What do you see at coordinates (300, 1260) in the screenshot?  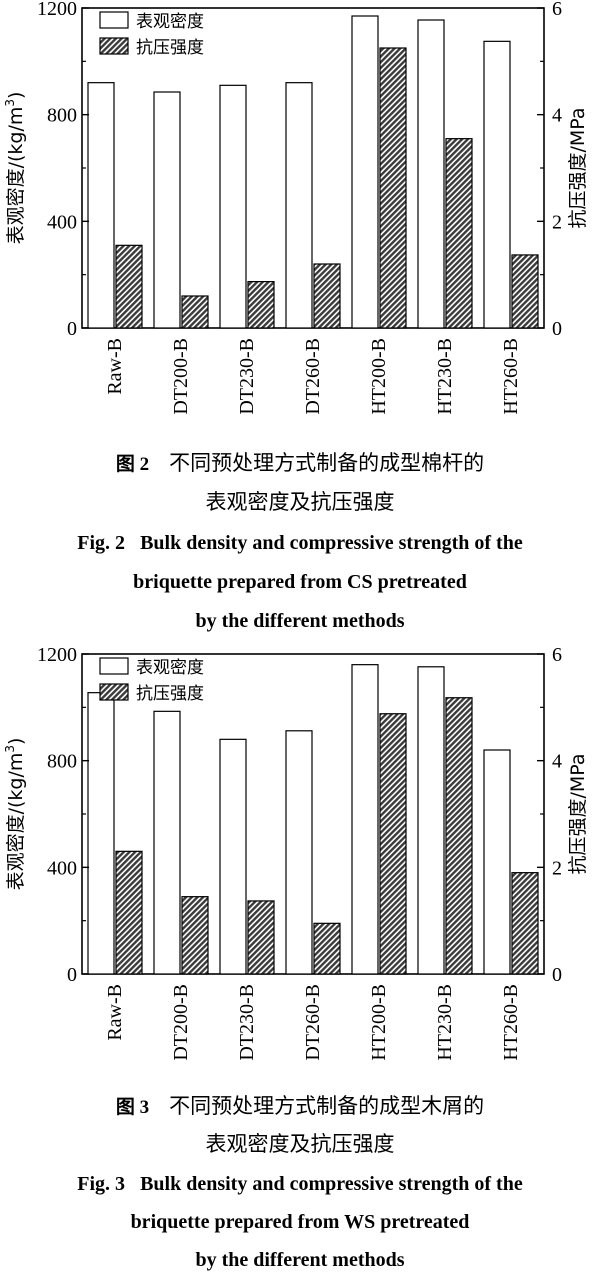 I see `fig3-caption-en-line3: by the different methods` at bounding box center [300, 1260].